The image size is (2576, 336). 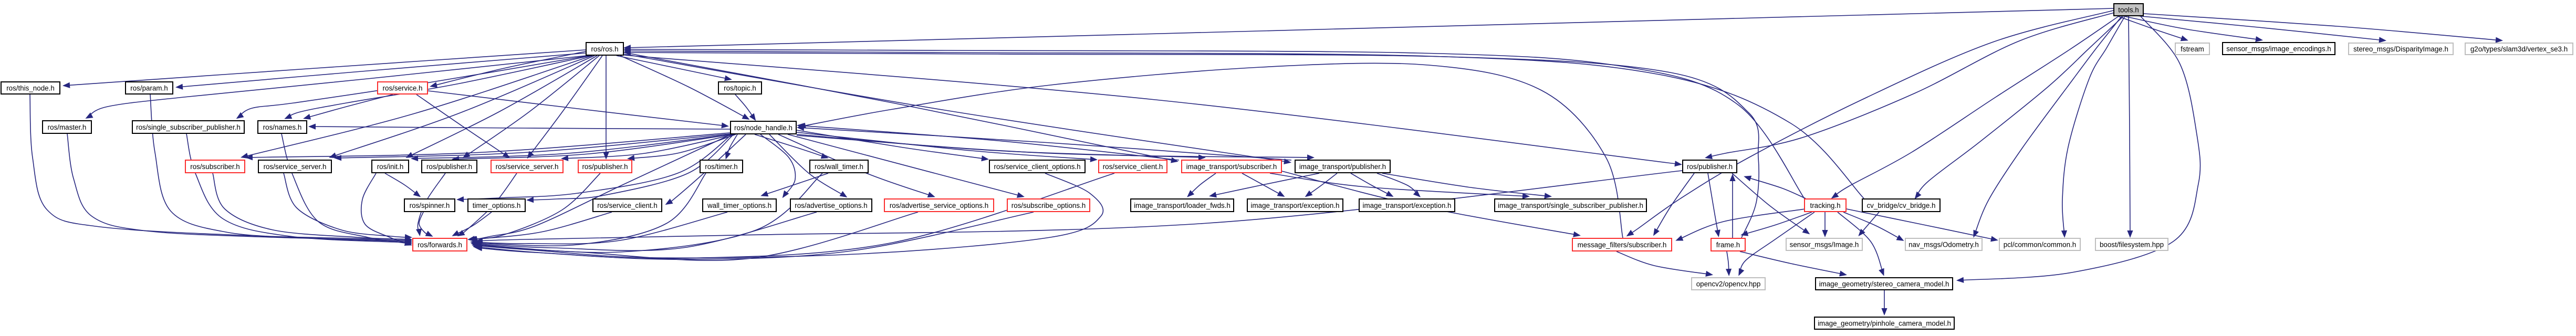 I want to click on svg-text: ros/service.h, so click(x=403, y=88).